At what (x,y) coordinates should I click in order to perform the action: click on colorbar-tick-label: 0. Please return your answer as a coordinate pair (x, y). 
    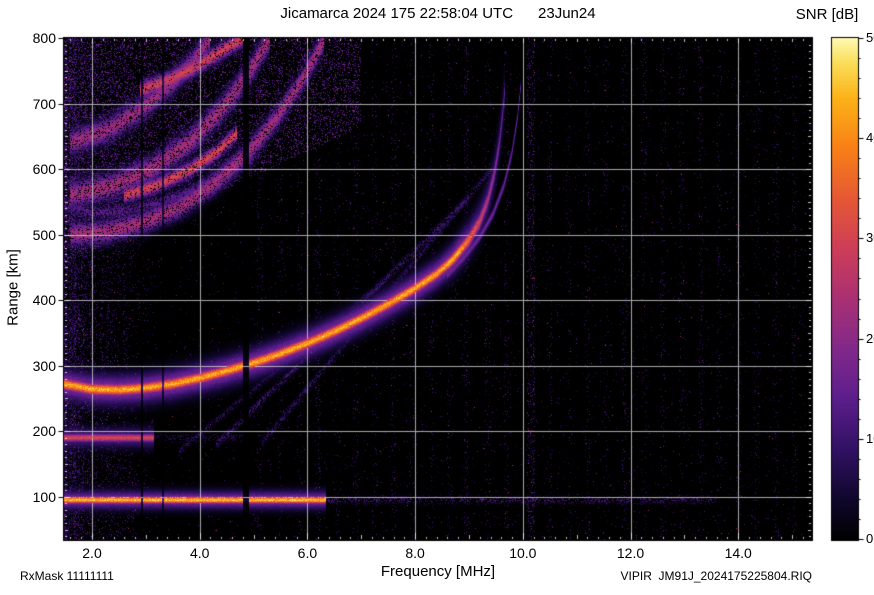
    Looking at the image, I should click on (870, 538).